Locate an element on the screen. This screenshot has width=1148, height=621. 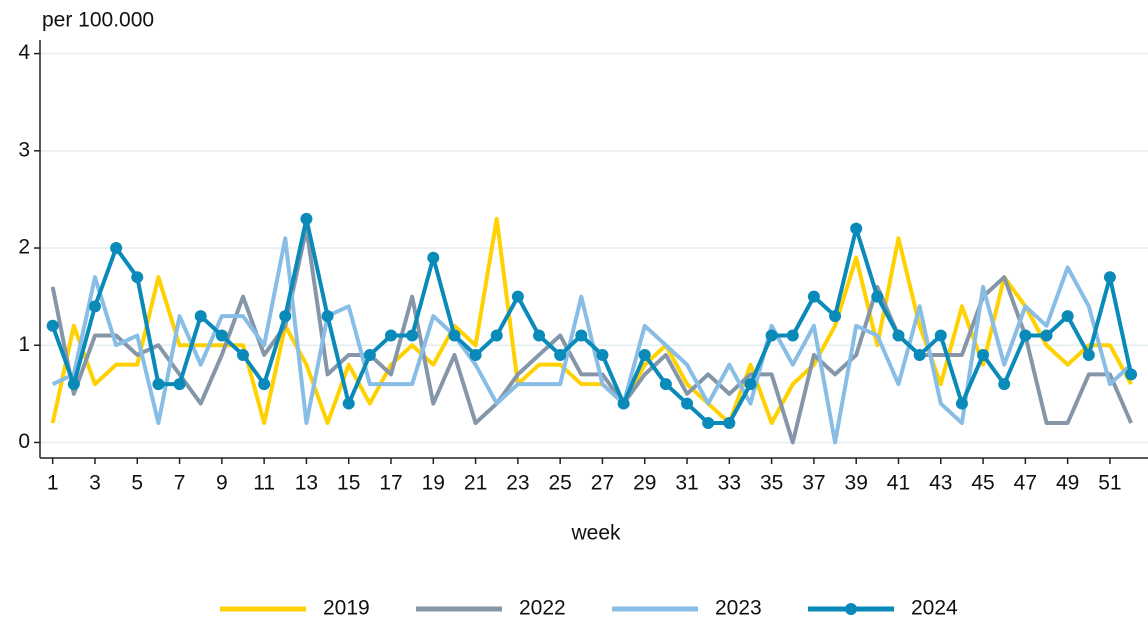
legend-label: 2024 is located at coordinates (934, 608).